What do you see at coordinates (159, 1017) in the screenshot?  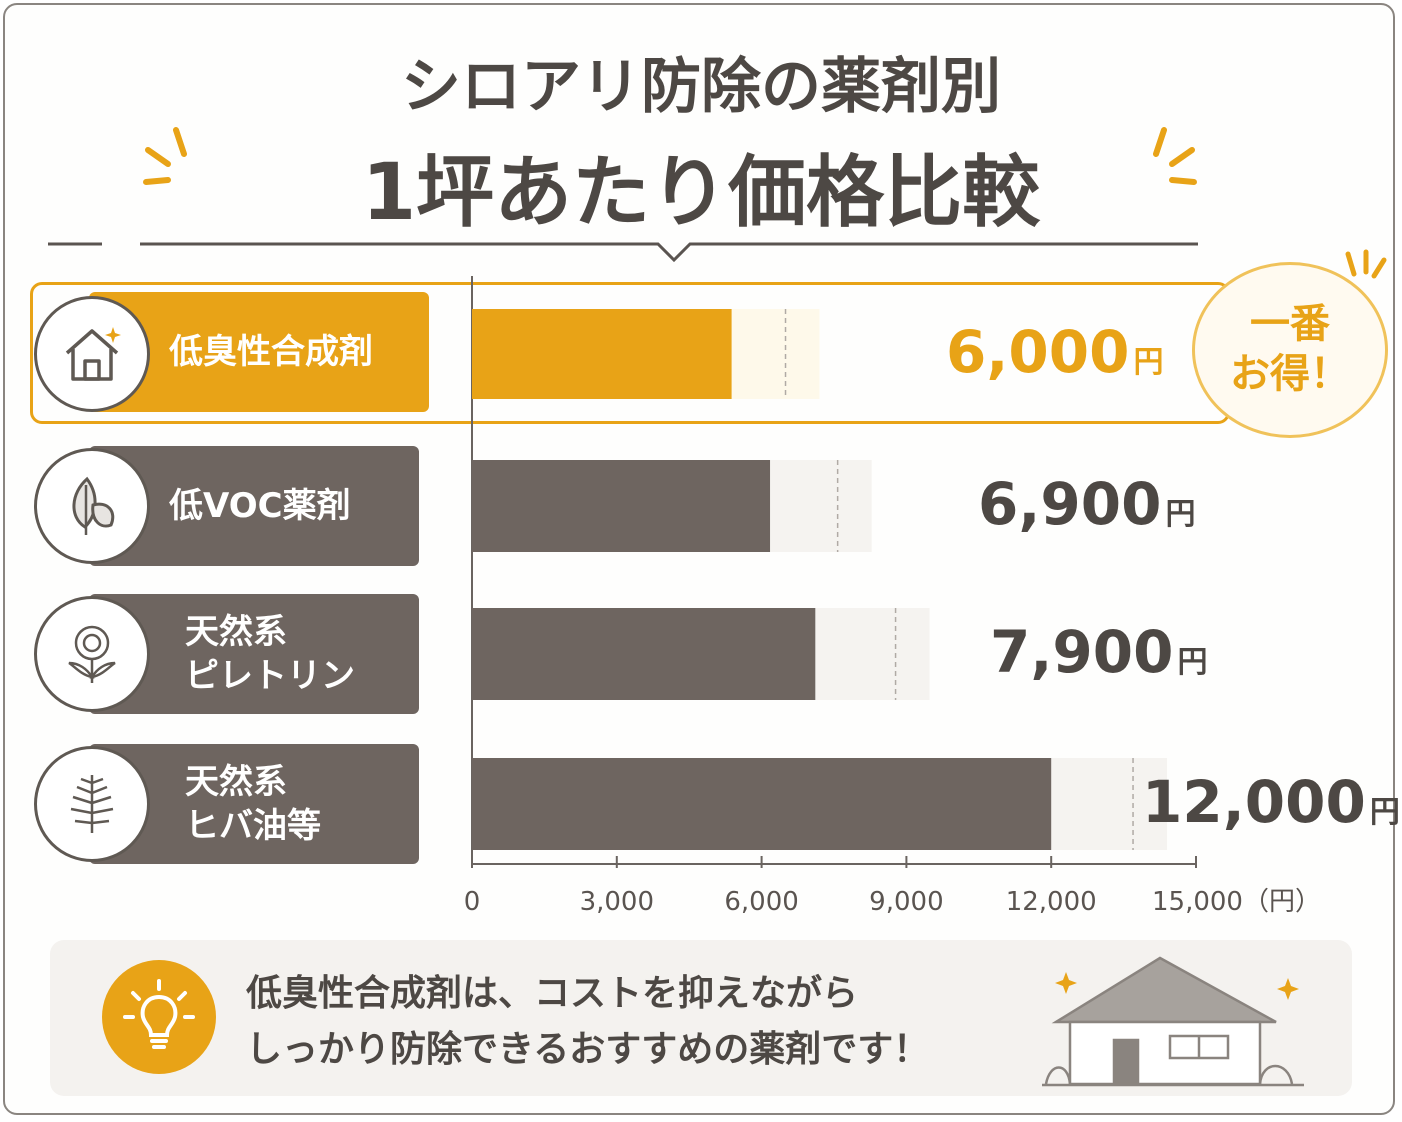 I see `lightbulb-icon` at bounding box center [159, 1017].